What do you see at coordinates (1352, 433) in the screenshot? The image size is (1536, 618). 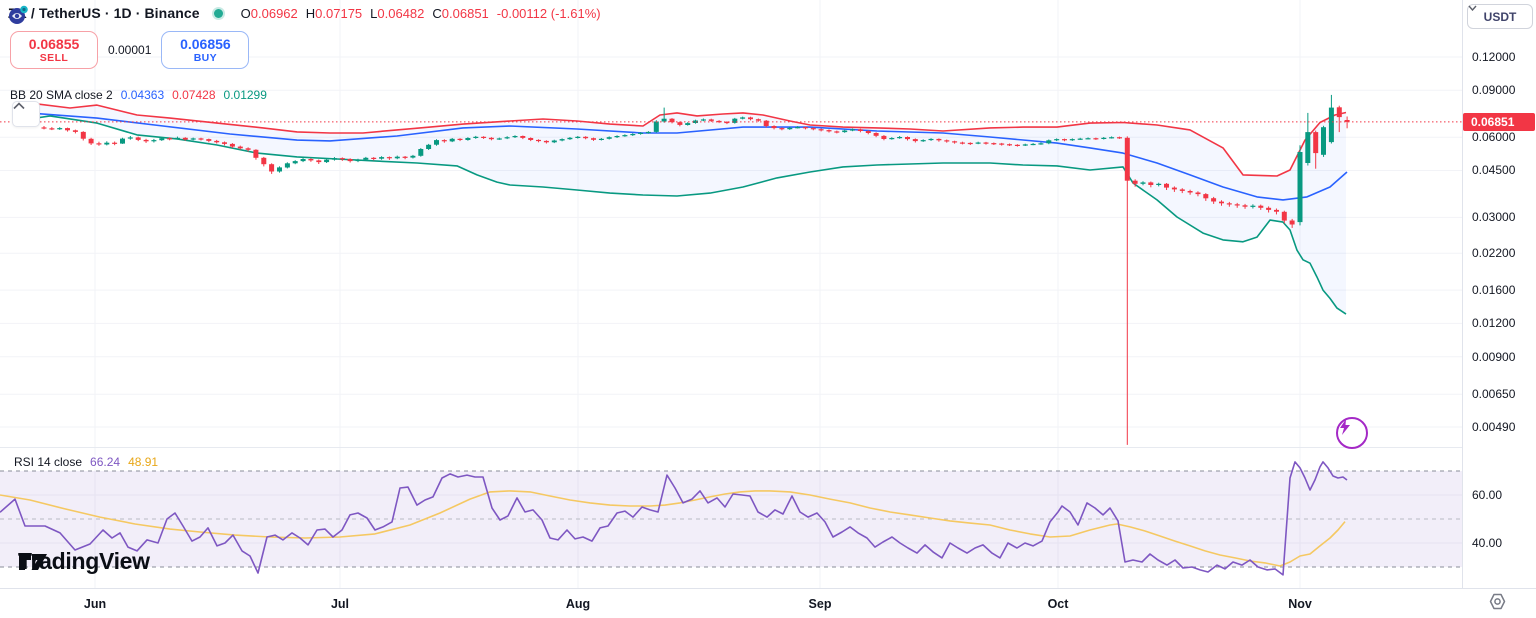 I see `boost-button` at bounding box center [1352, 433].